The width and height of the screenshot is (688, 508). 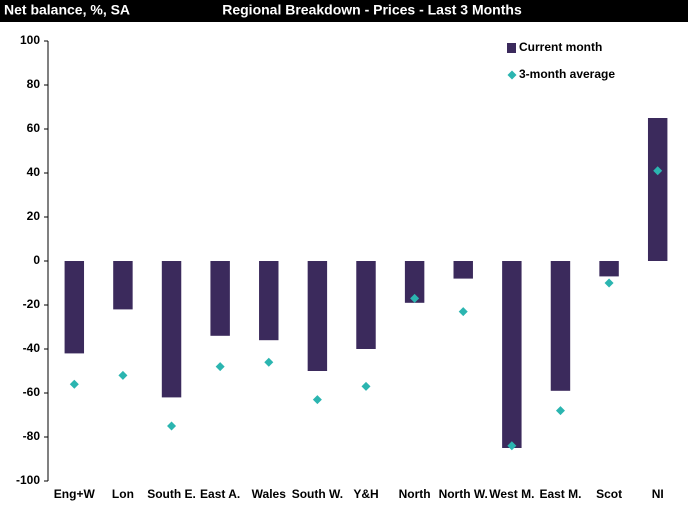 I want to click on x-tick-label: Wales, so click(x=269, y=494).